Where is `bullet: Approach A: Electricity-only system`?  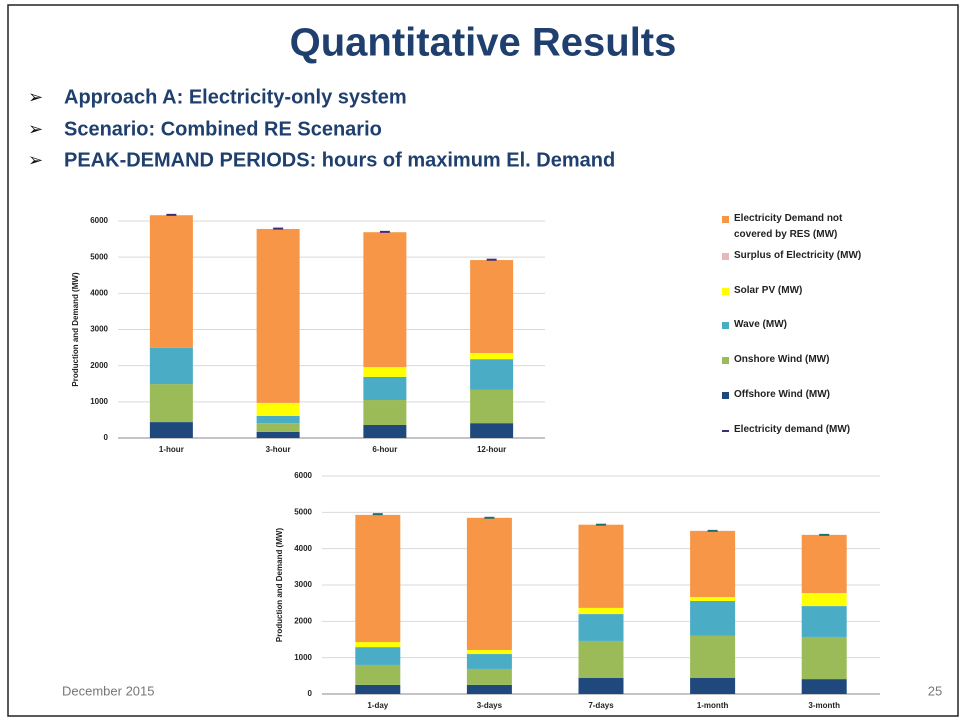 bullet: Approach A: Electricity-only system is located at coordinates (235, 97).